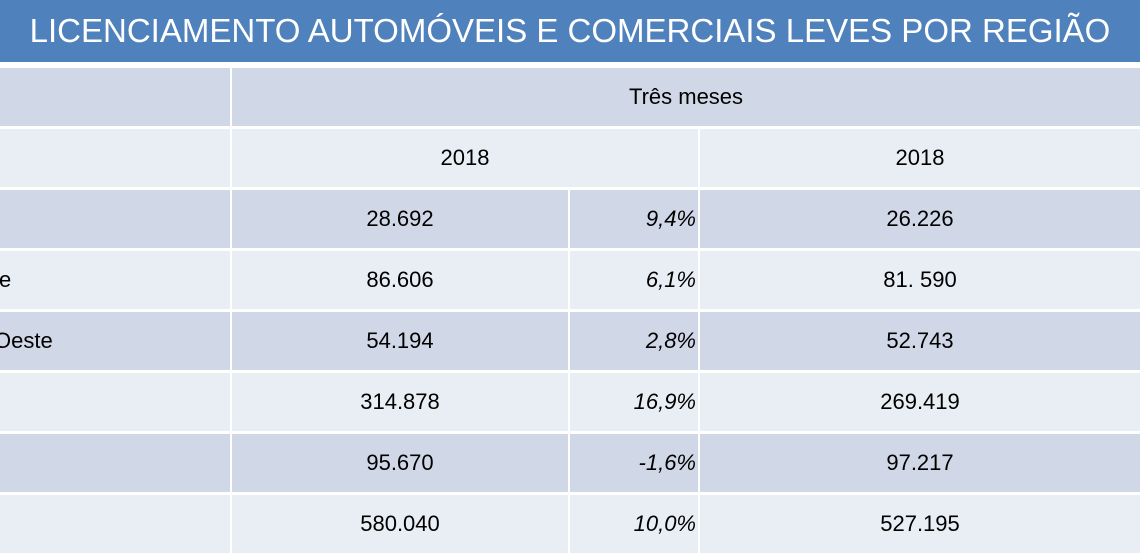 This screenshot has width=1140, height=560. Describe the element at coordinates (670, 279) in the screenshot. I see `percent-cell-text: 6,1%` at that location.